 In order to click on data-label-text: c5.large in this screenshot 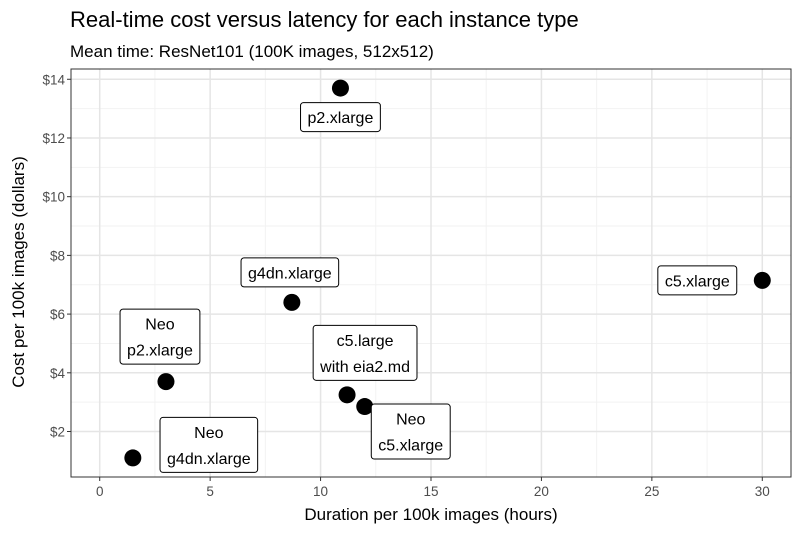, I will do `click(365, 341)`.